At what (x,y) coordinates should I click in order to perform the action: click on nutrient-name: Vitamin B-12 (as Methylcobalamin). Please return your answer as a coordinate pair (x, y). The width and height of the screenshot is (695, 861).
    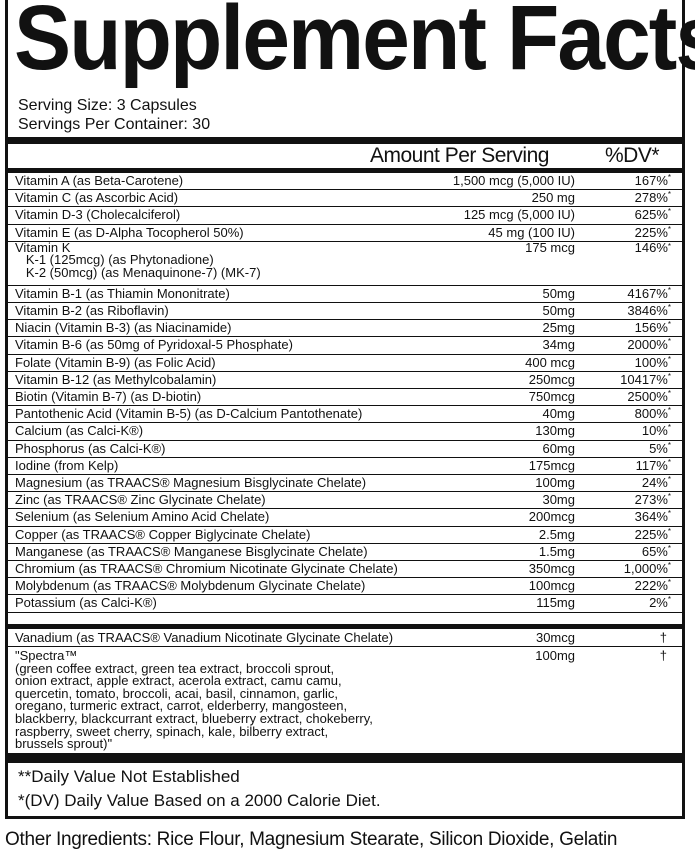
    Looking at the image, I should click on (116, 379).